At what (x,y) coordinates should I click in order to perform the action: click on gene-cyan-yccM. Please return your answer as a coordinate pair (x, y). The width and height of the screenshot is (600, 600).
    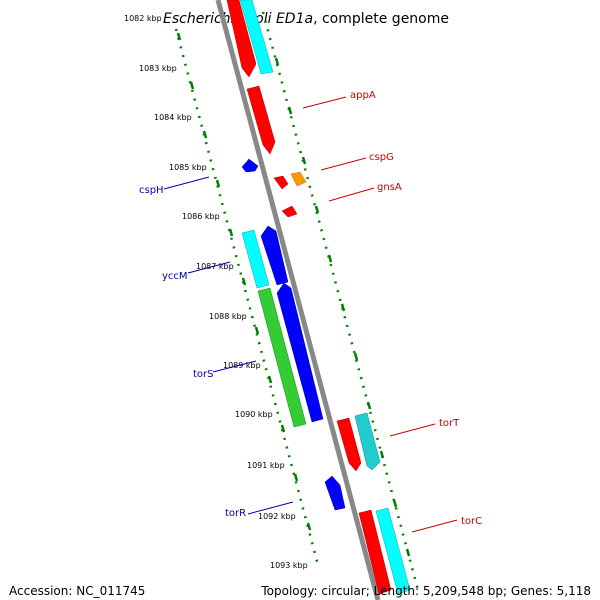
    Looking at the image, I should click on (255, 259).